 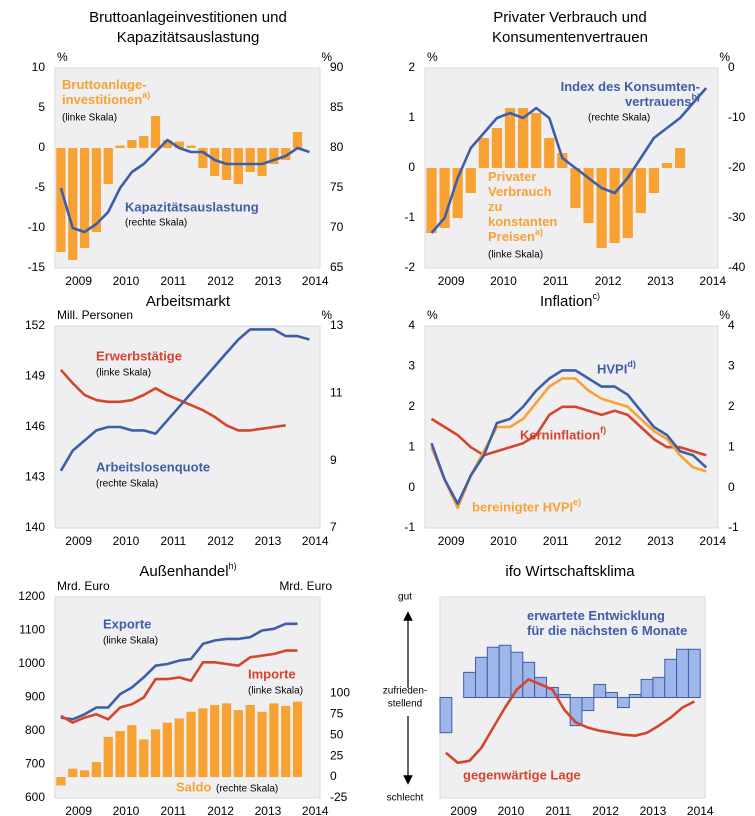 What do you see at coordinates (188, 37) in the screenshot?
I see `text-line: Kapazitätsauslastung` at bounding box center [188, 37].